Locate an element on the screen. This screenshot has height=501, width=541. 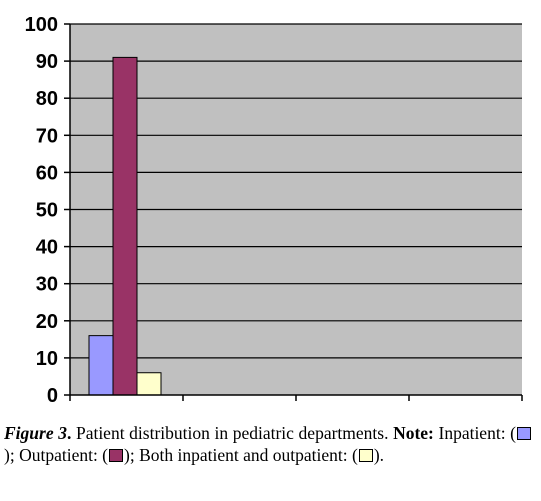
outpatient-note: Outpatient: ( is located at coordinates (64, 455).